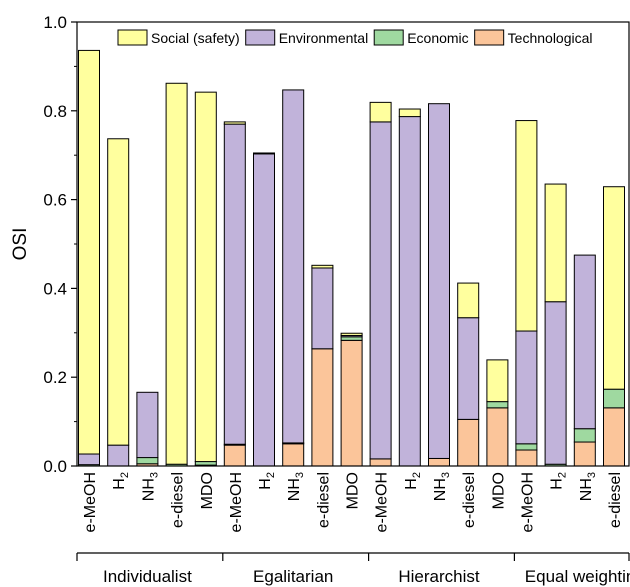 This screenshot has width=630, height=587. I want to click on legend-label-economic: Economic, so click(437, 38).